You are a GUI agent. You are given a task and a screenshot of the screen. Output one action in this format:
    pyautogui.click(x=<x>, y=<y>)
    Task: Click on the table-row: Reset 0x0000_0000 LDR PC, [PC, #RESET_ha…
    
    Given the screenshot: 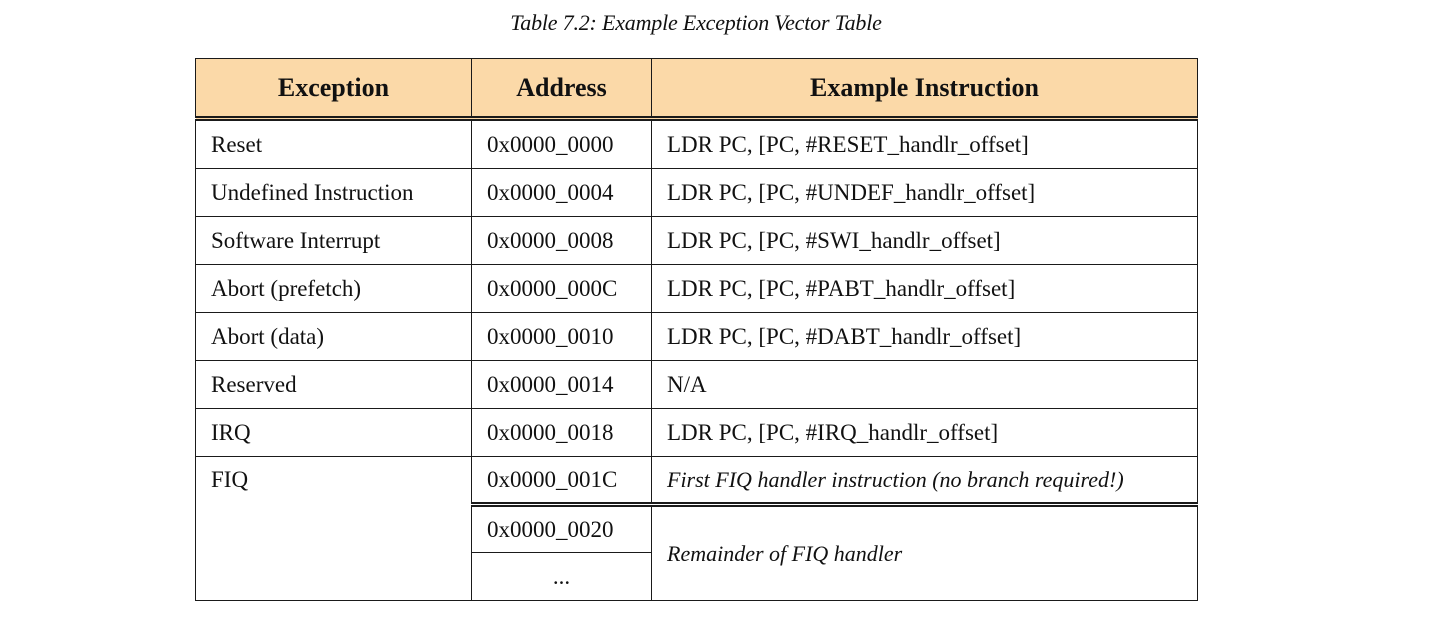 What is the action you would take?
    pyautogui.click(x=696, y=142)
    